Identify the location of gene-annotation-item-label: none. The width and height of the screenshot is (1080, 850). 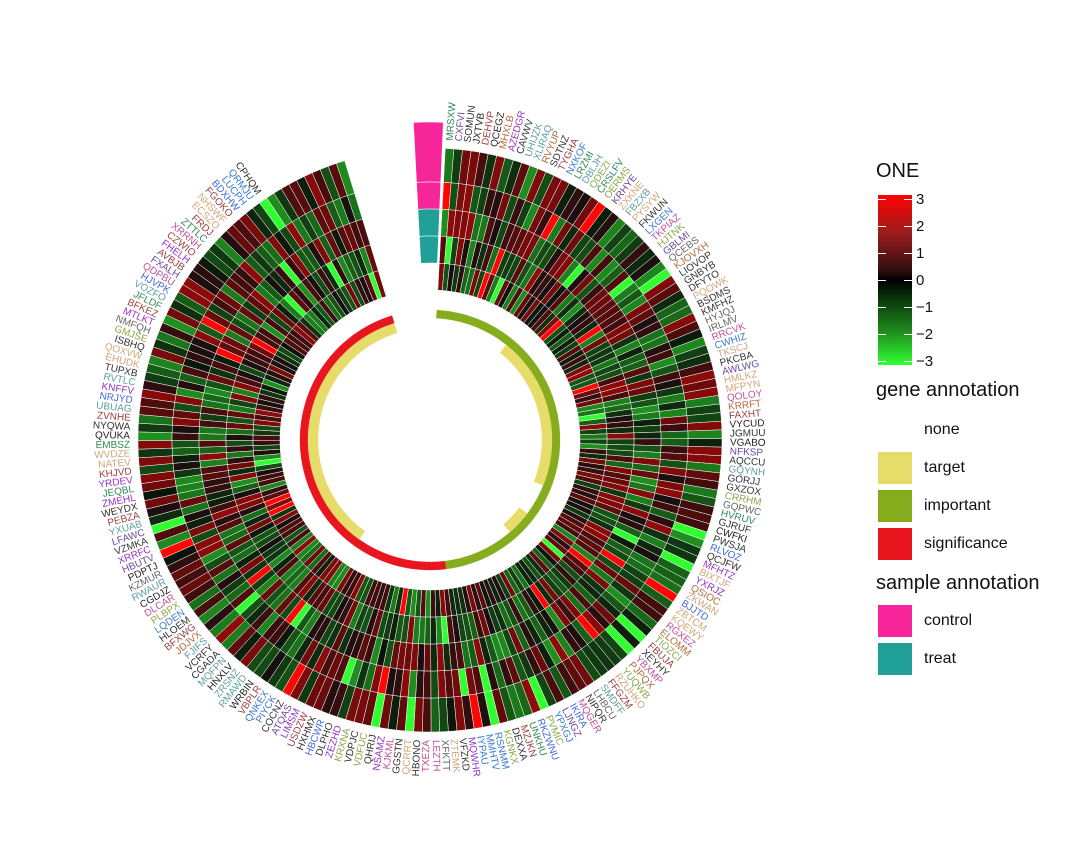
(942, 429).